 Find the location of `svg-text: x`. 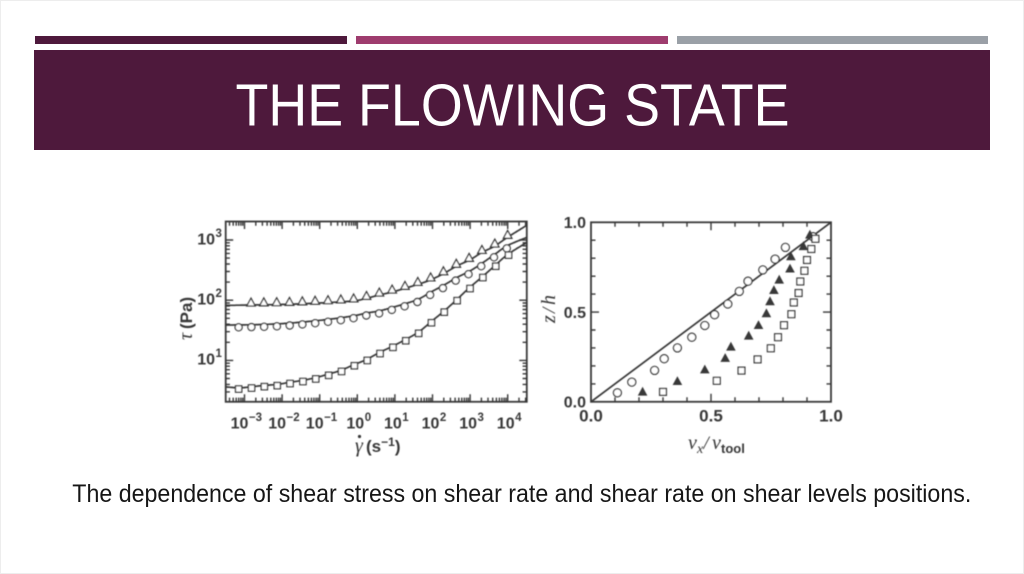

svg-text: x is located at coordinates (700, 449).